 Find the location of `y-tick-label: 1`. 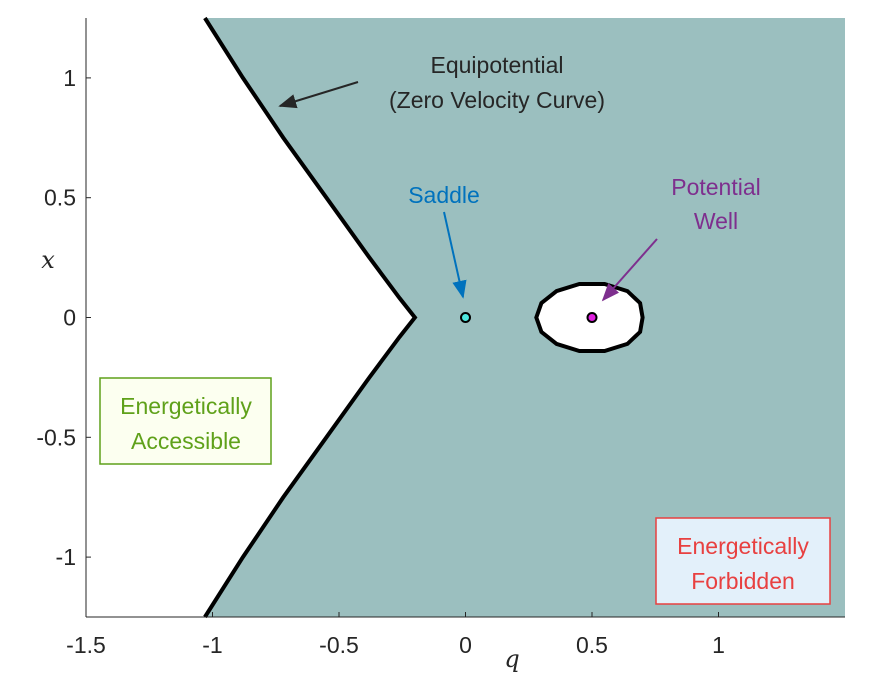

y-tick-label: 1 is located at coordinates (69, 78).